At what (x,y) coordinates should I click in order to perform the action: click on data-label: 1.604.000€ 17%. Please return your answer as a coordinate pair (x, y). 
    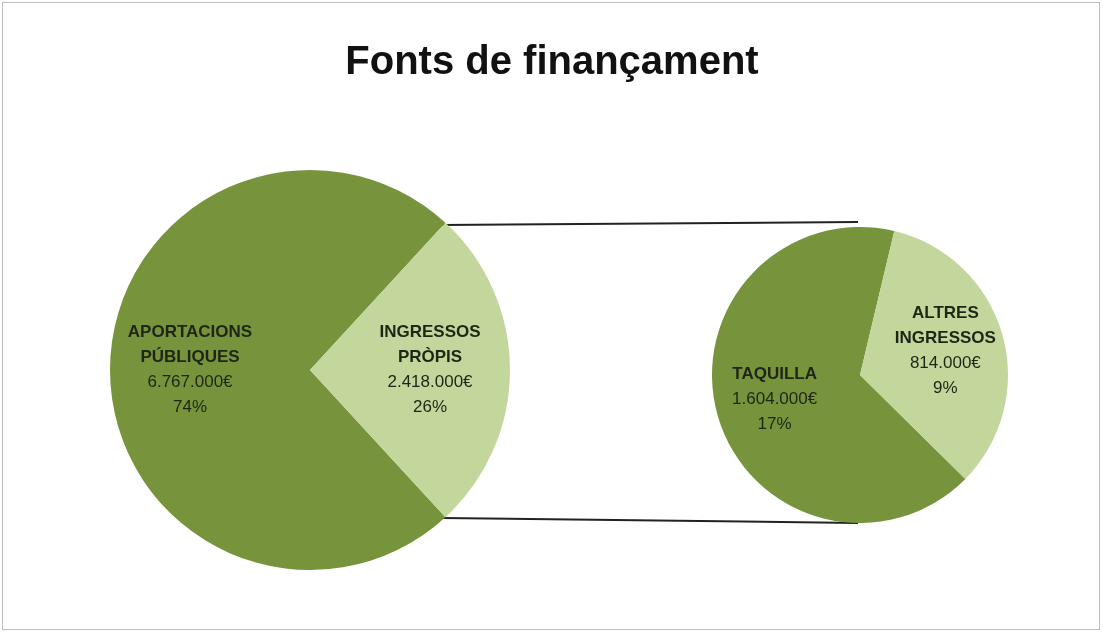
    Looking at the image, I should click on (775, 411).